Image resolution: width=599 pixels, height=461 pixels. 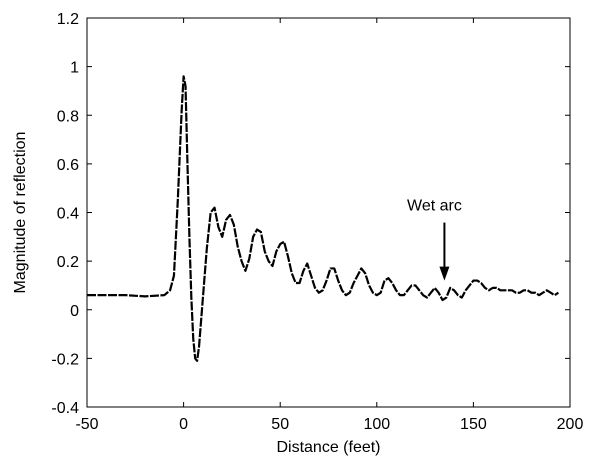 I want to click on y-tick-label: 0.8, so click(x=68, y=116).